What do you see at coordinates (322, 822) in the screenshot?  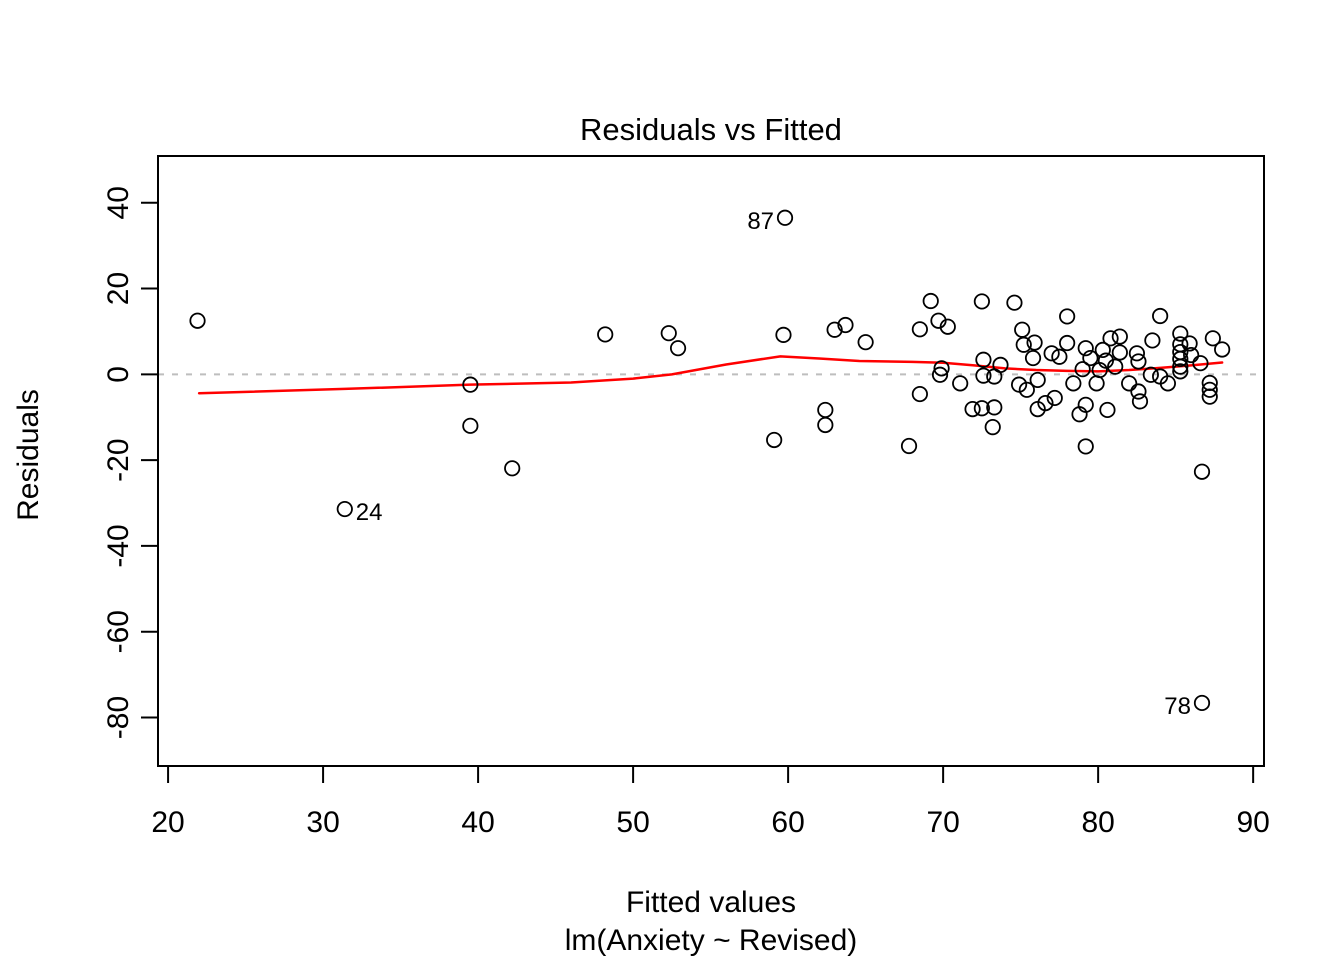 I see `x-tick-label: 30` at bounding box center [322, 822].